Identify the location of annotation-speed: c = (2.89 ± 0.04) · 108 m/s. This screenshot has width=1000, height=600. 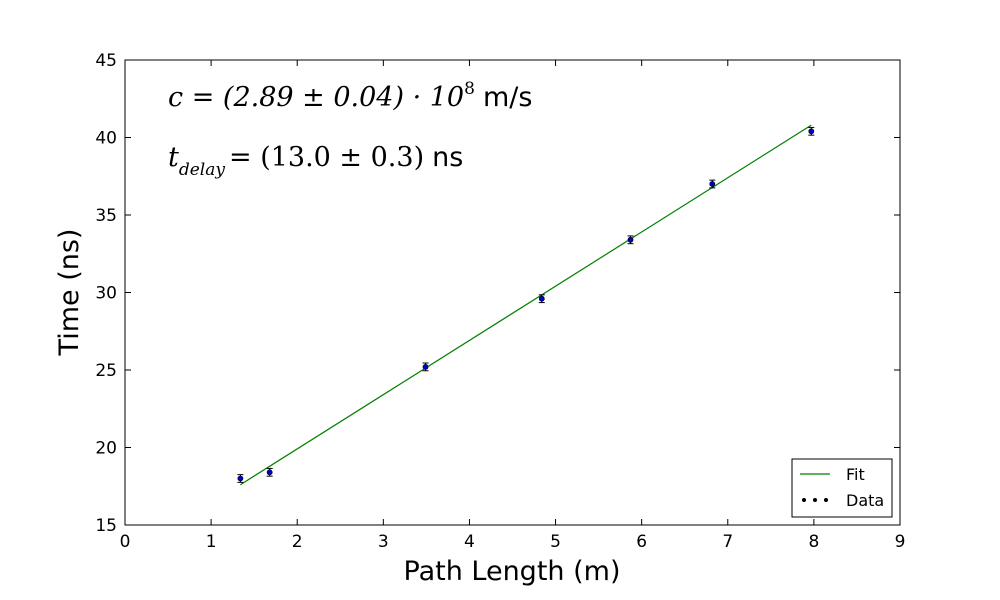
(350, 96).